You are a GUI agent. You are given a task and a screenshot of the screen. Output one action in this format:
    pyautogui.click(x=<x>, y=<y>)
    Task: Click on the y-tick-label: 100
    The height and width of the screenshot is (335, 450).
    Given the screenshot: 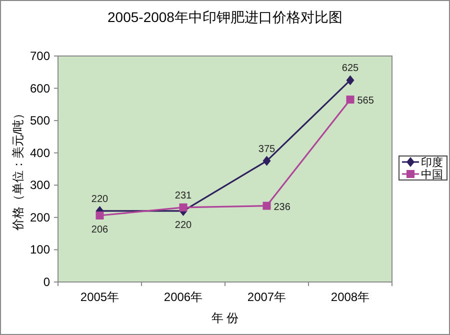 What is the action you would take?
    pyautogui.click(x=40, y=249)
    